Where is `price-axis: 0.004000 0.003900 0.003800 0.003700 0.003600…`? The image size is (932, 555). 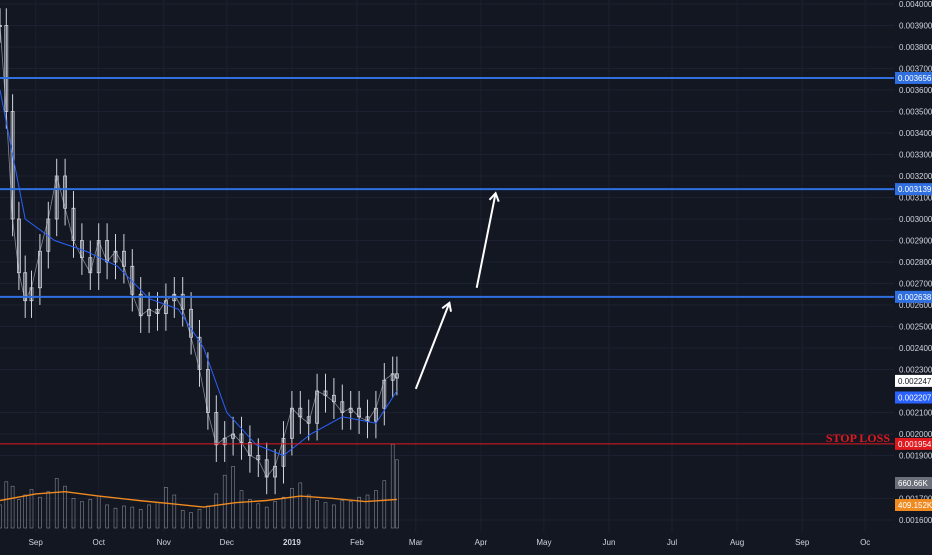
price-axis: 0.004000 0.003900 0.003800 0.003700 0.003600… is located at coordinates (915, 262).